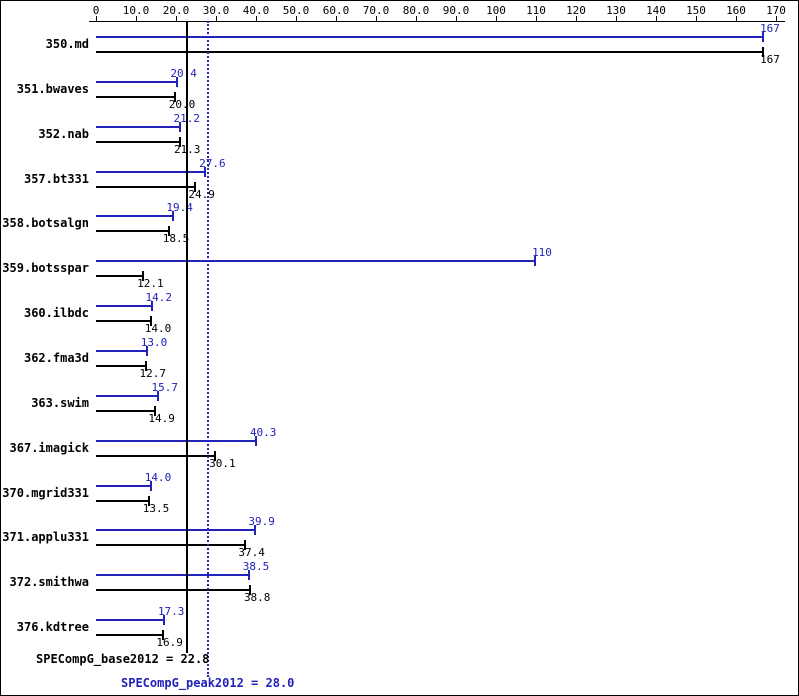 This screenshot has width=799, height=696. What do you see at coordinates (496, 10) in the screenshot?
I see `x-axis-tick-label: 100` at bounding box center [496, 10].